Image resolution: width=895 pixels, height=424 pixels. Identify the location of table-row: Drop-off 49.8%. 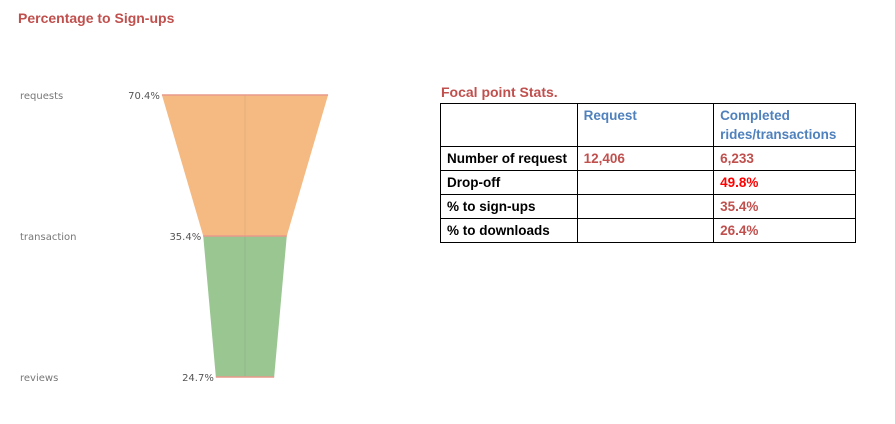
(648, 182).